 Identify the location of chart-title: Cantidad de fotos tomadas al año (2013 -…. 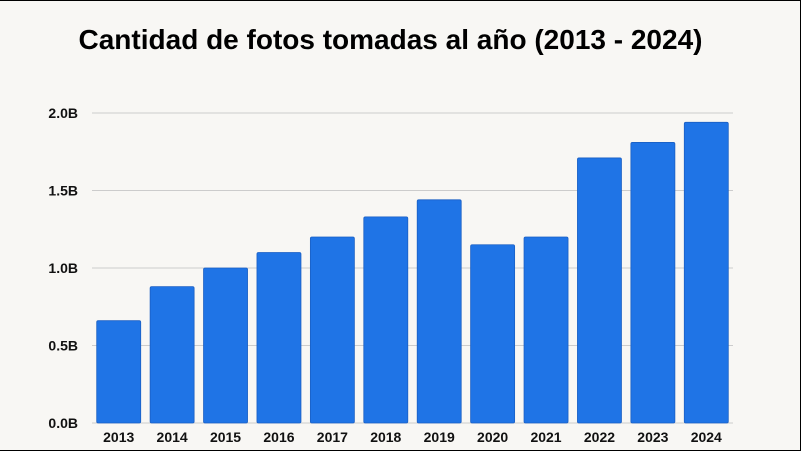
(390, 39).